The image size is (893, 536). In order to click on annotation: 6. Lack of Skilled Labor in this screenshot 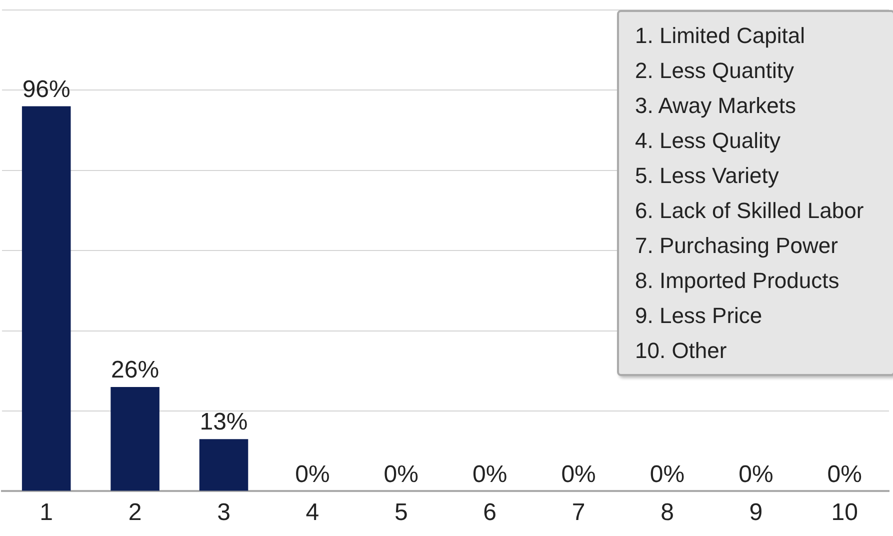, I will do `click(750, 211)`.